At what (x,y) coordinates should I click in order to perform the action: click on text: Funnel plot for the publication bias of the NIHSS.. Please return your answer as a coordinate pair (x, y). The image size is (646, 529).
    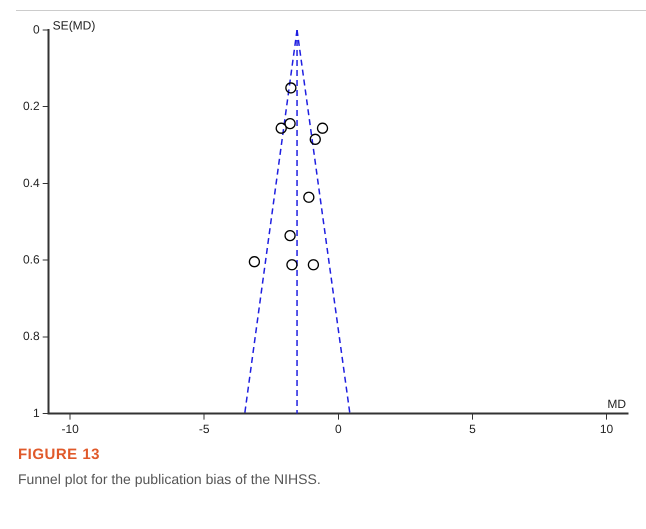
    Looking at the image, I should click on (170, 479).